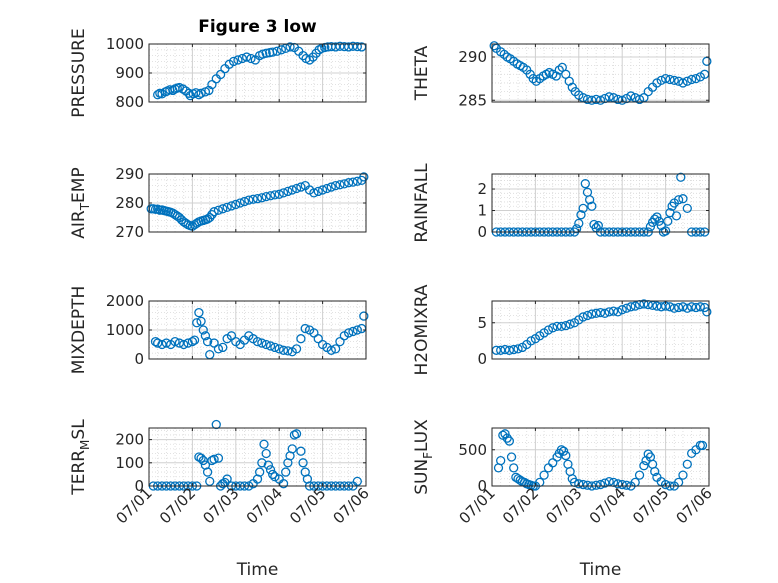 Image resolution: width=778 pixels, height=583 pixels. I want to click on subplot-pressure: 800 900 1000 PRESSURE Figure 3 low, so click(218, 67).